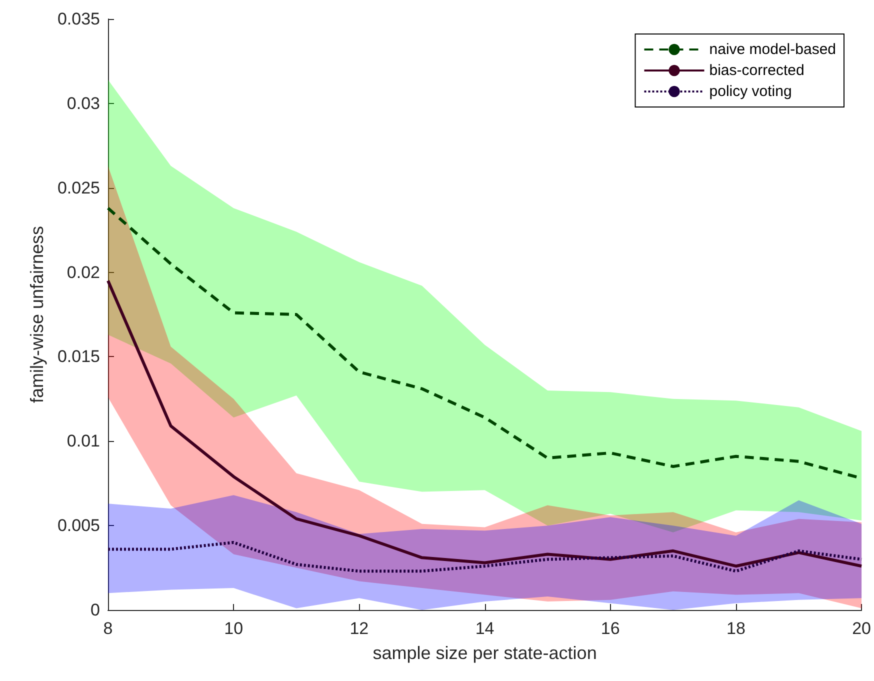  Describe the element at coordinates (485, 556) in the screenshot. I see `line-series` at that location.